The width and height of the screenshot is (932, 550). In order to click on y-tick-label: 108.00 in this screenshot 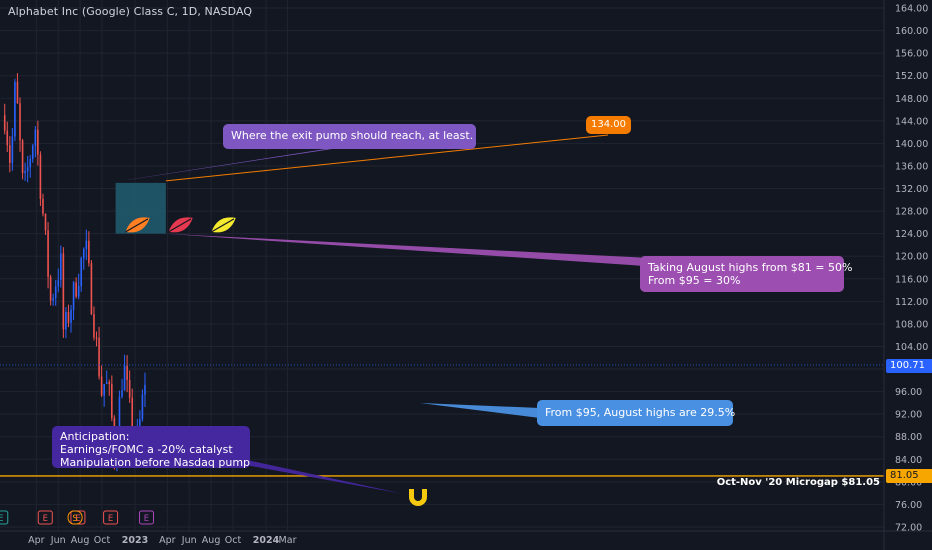, I will do `click(911, 324)`.